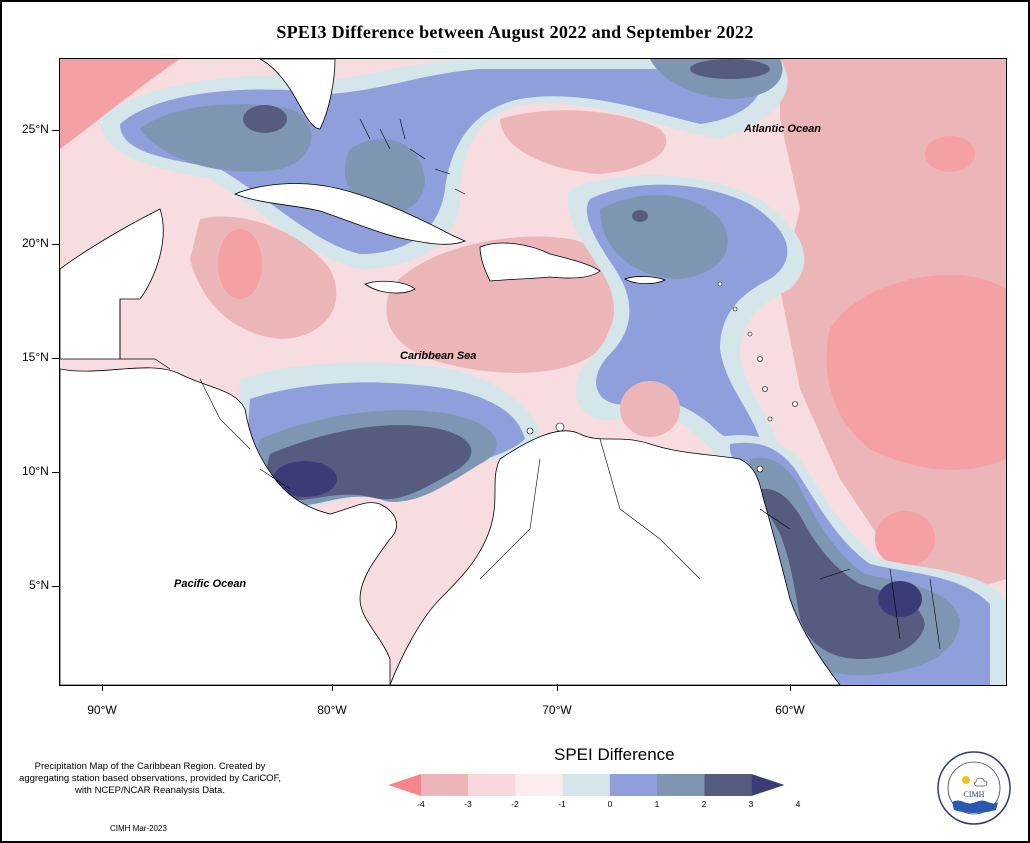  What do you see at coordinates (905, 539) in the screenshot?
I see `guyana-coast-spot` at bounding box center [905, 539].